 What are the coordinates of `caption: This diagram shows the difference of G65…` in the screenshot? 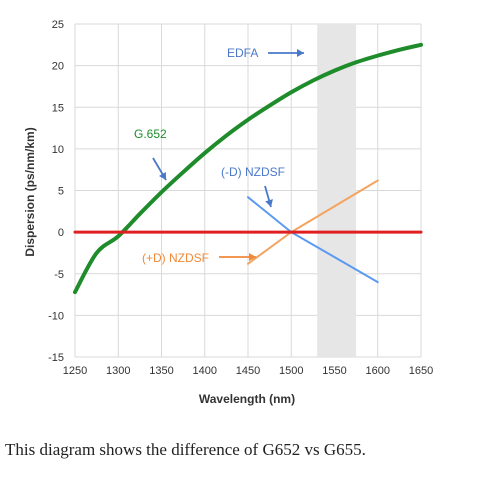 It's located at (185, 449).